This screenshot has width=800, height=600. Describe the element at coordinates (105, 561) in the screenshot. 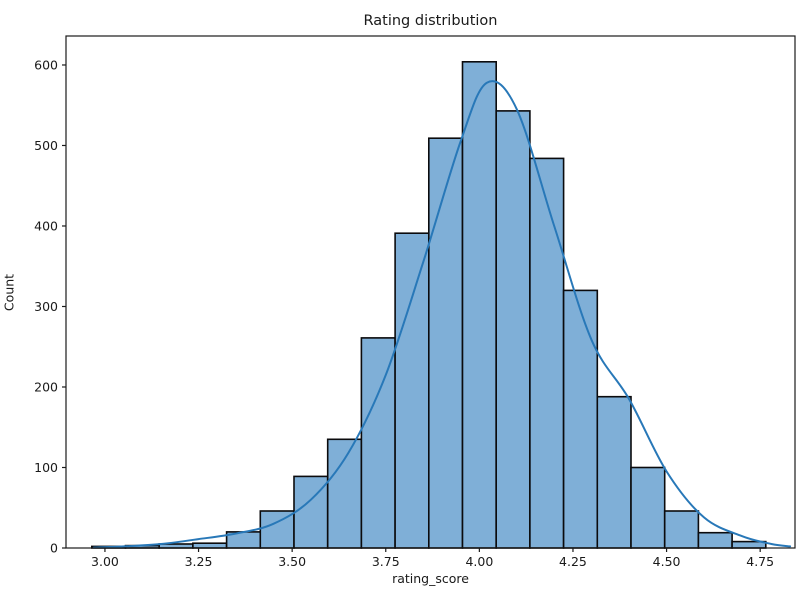

I see `x-tick-label: 3.00` at that location.